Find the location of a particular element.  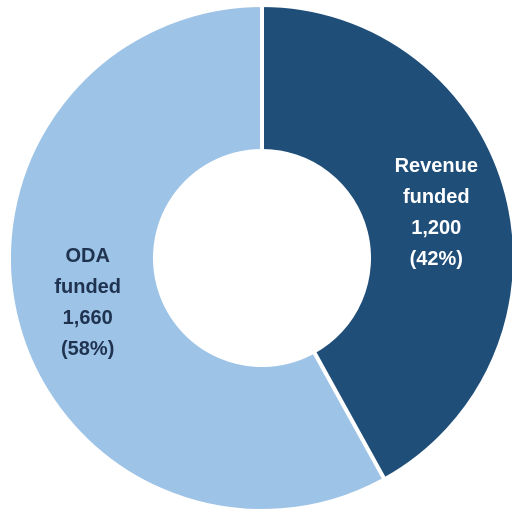

category-label: ODA funded is located at coordinates (88, 271).